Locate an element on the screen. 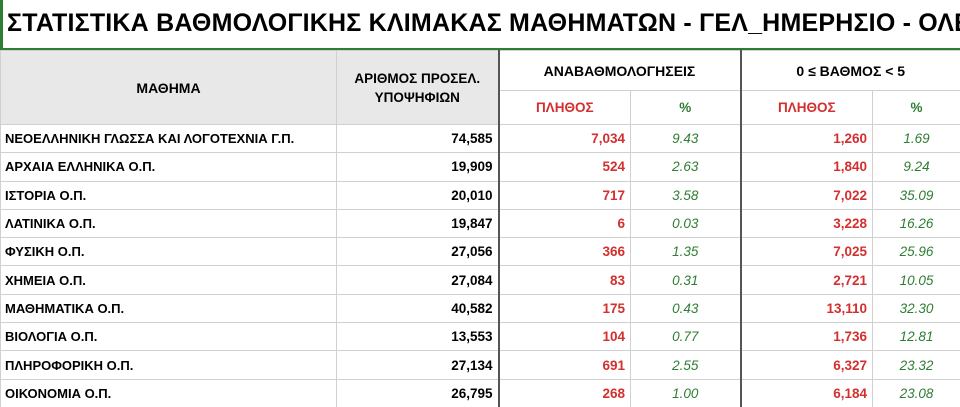 Image resolution: width=960 pixels, height=407 pixels. regrades-count-cell: 104 is located at coordinates (564, 337).